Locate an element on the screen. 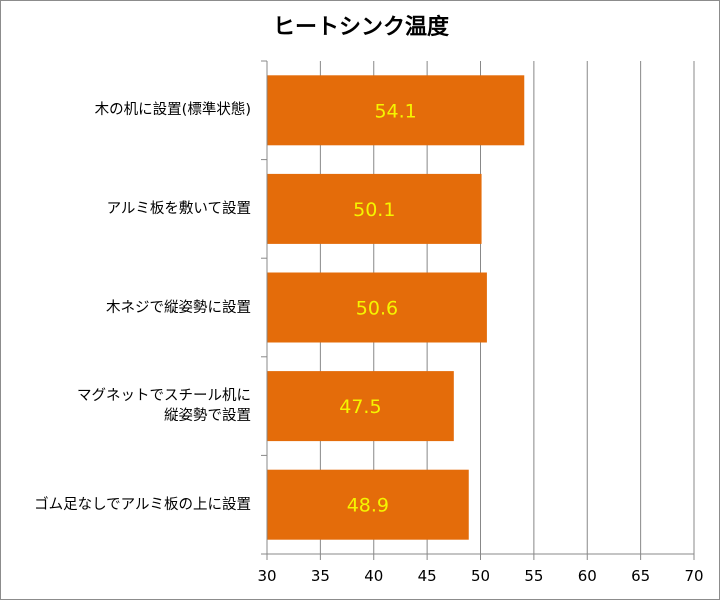 The height and width of the screenshot is (600, 720). category-label: ゴム足なしでアルミ板の上に設置 is located at coordinates (142, 504).